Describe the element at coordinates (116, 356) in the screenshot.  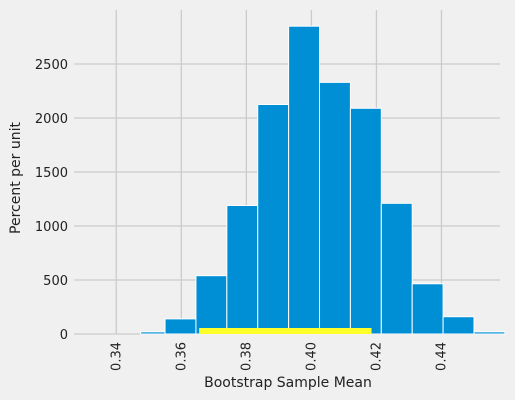
I see `x-tick-label: 0.34` at that location.